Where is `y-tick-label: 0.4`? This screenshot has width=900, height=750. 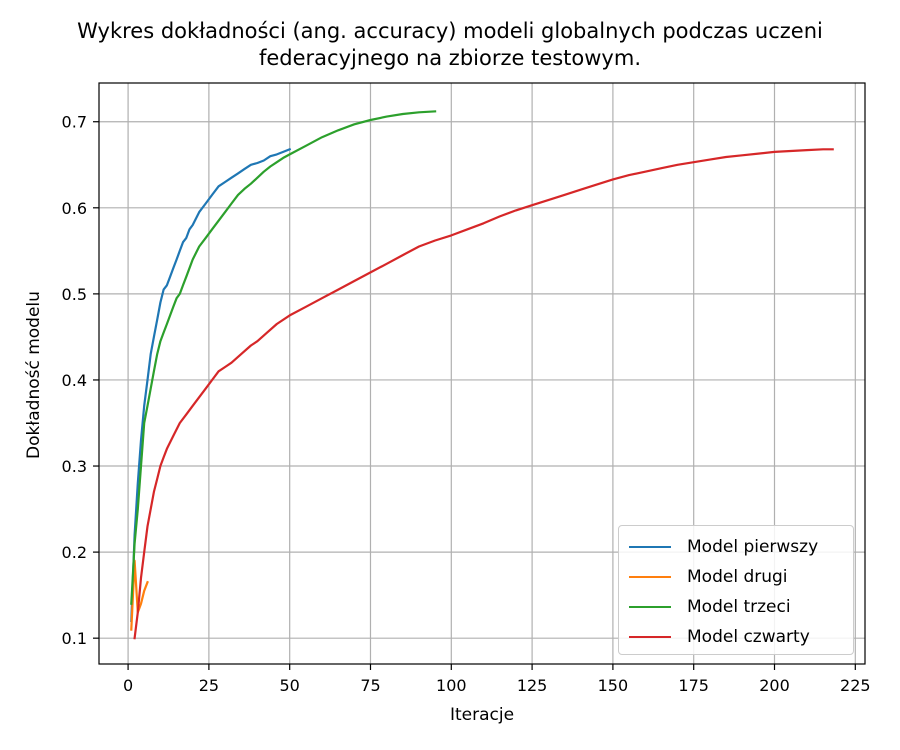 y-tick-label: 0.4 is located at coordinates (74, 380).